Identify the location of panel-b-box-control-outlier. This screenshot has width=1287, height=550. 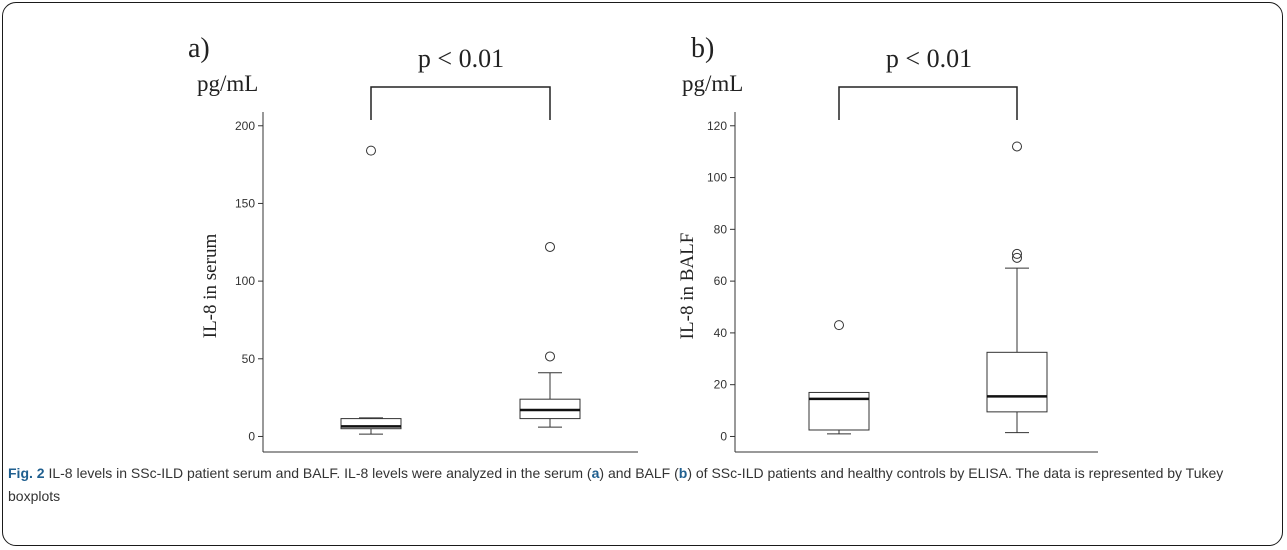
(839, 325).